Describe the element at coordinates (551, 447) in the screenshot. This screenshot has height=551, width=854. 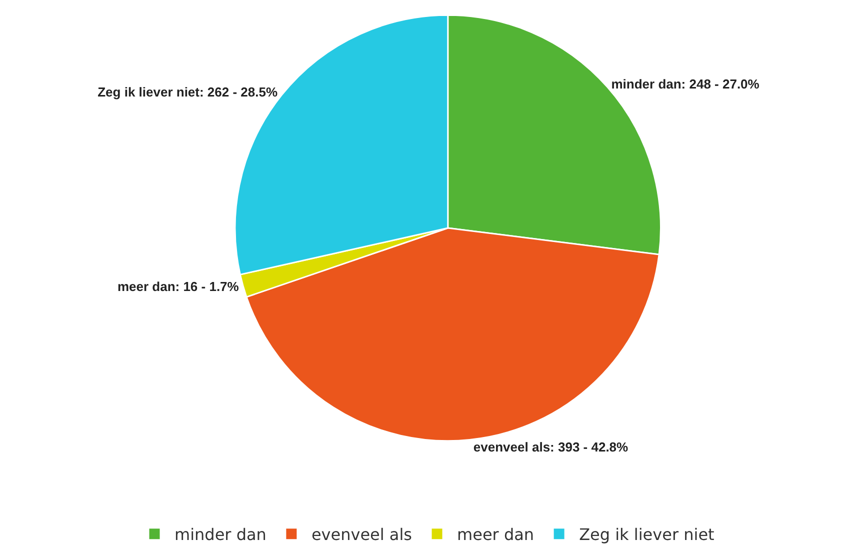
I see `data-label: evenveel als: 393 - 42.8%` at that location.